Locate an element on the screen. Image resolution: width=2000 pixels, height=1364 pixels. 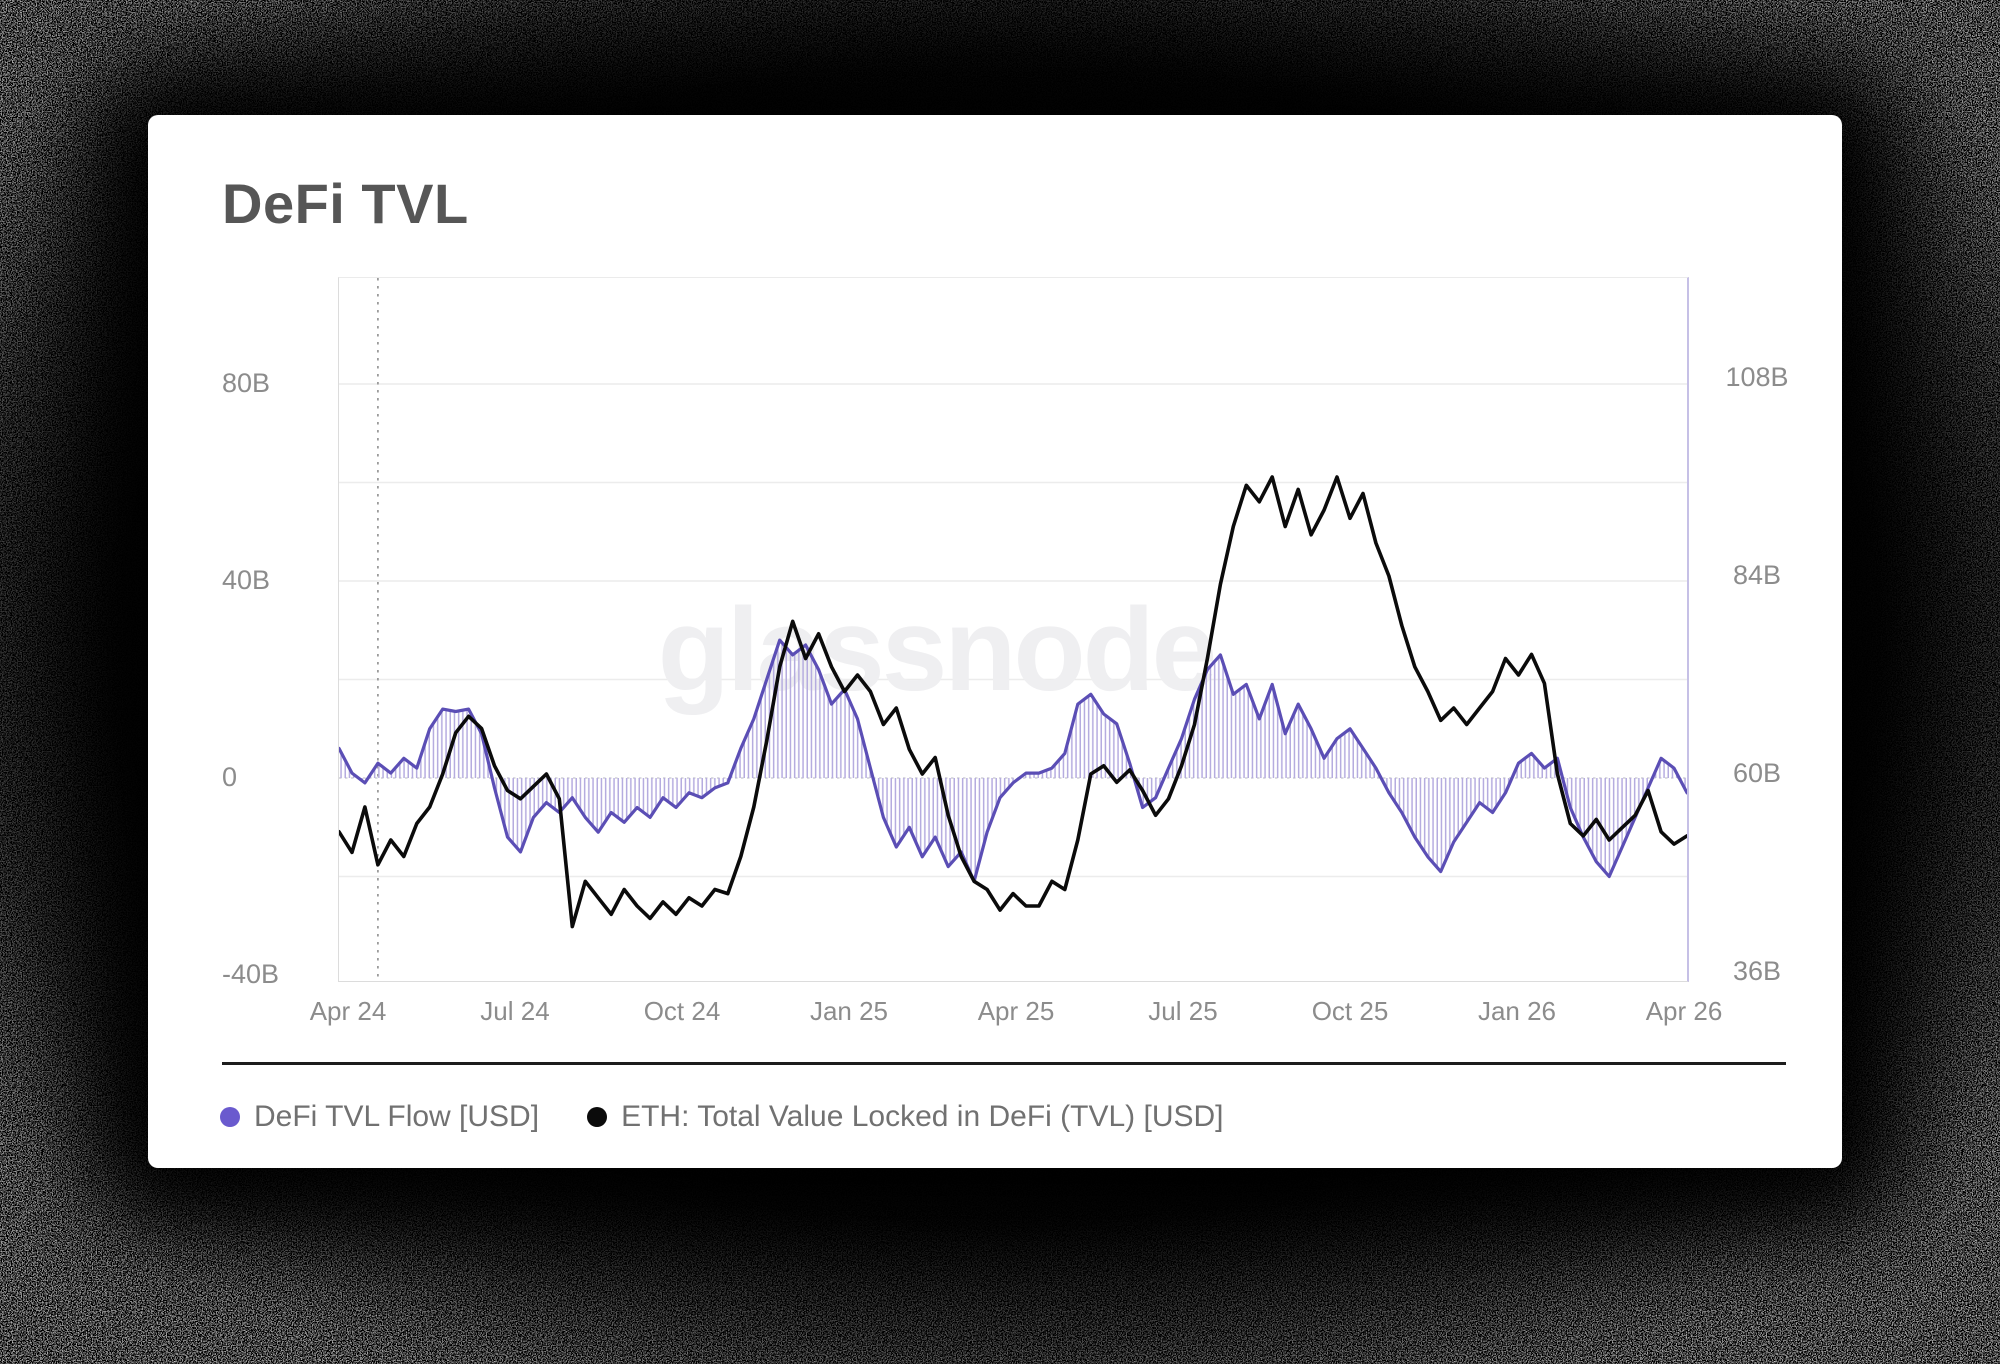
left-tick-label: -40B is located at coordinates (251, 974).